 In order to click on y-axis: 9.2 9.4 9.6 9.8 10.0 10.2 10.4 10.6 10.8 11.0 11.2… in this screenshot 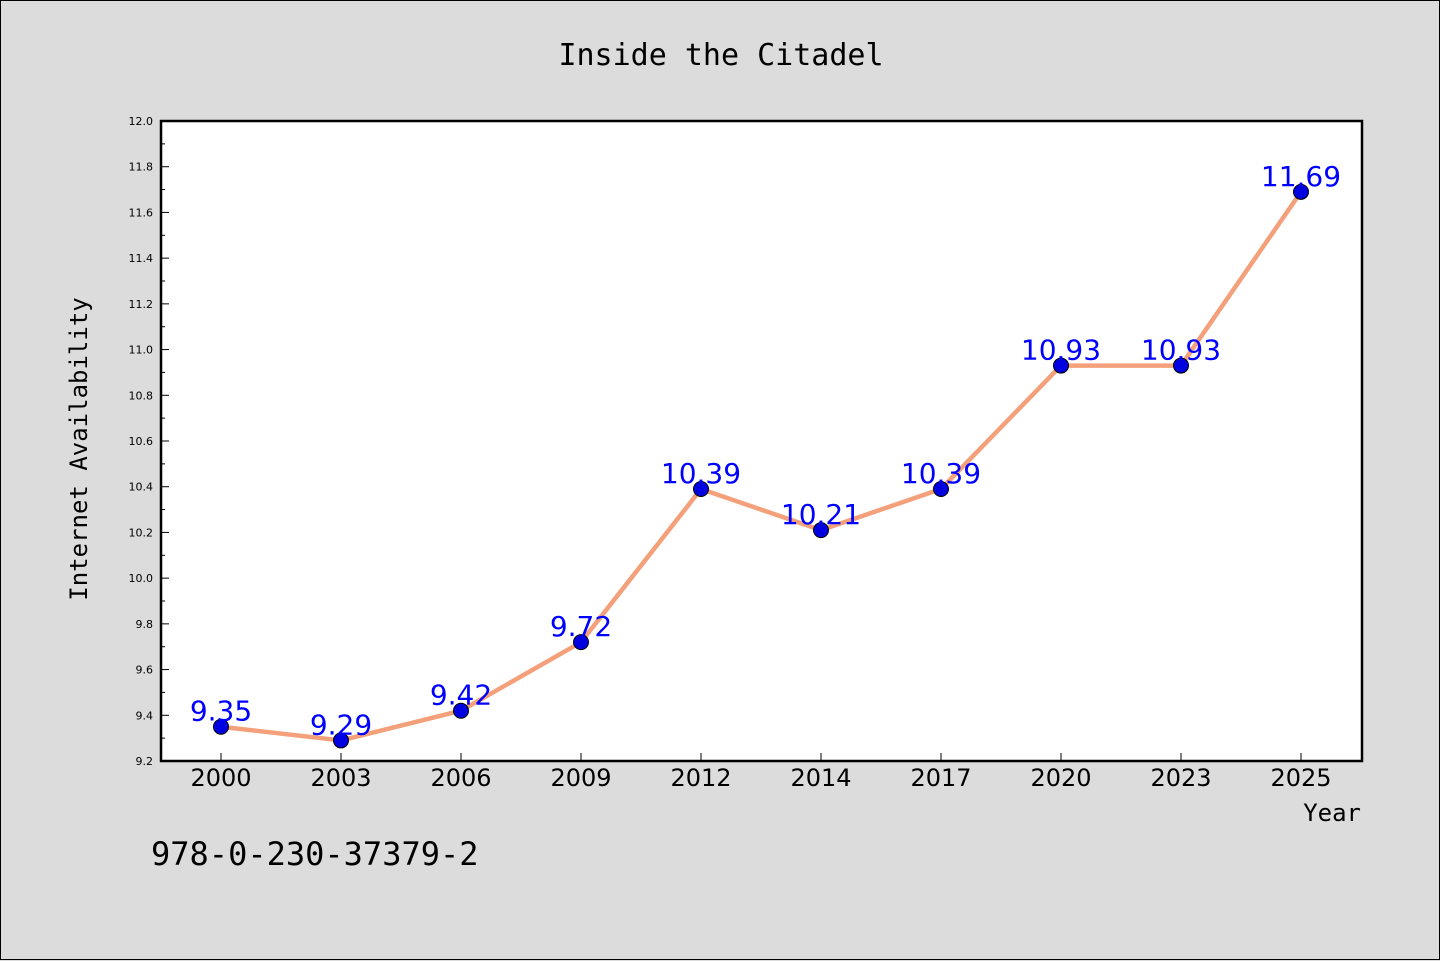, I will do `click(149, 441)`.